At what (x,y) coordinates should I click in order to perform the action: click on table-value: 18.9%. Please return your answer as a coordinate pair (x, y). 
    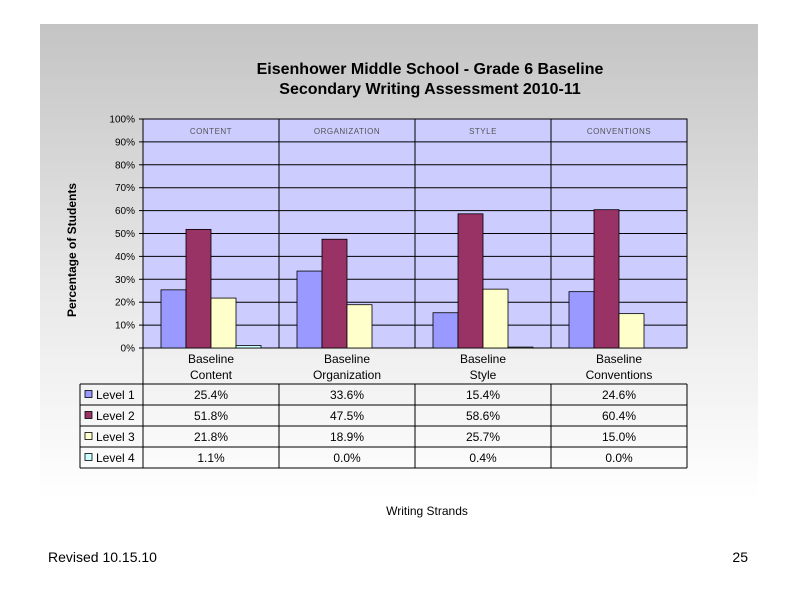
    Looking at the image, I should click on (347, 437).